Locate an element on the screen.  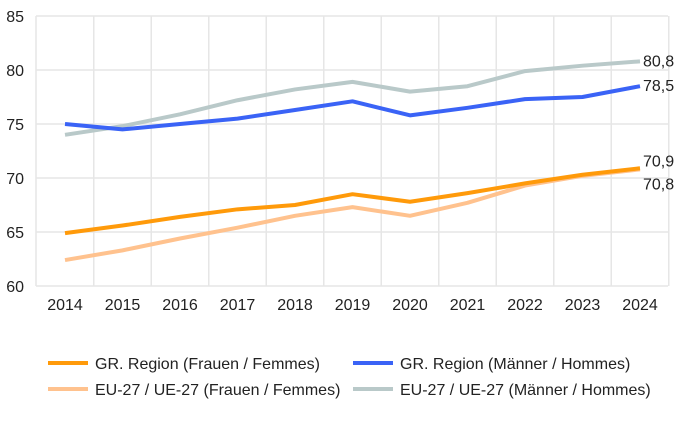
y-axis: 60 65 70 75 80 85 is located at coordinates (15, 152).